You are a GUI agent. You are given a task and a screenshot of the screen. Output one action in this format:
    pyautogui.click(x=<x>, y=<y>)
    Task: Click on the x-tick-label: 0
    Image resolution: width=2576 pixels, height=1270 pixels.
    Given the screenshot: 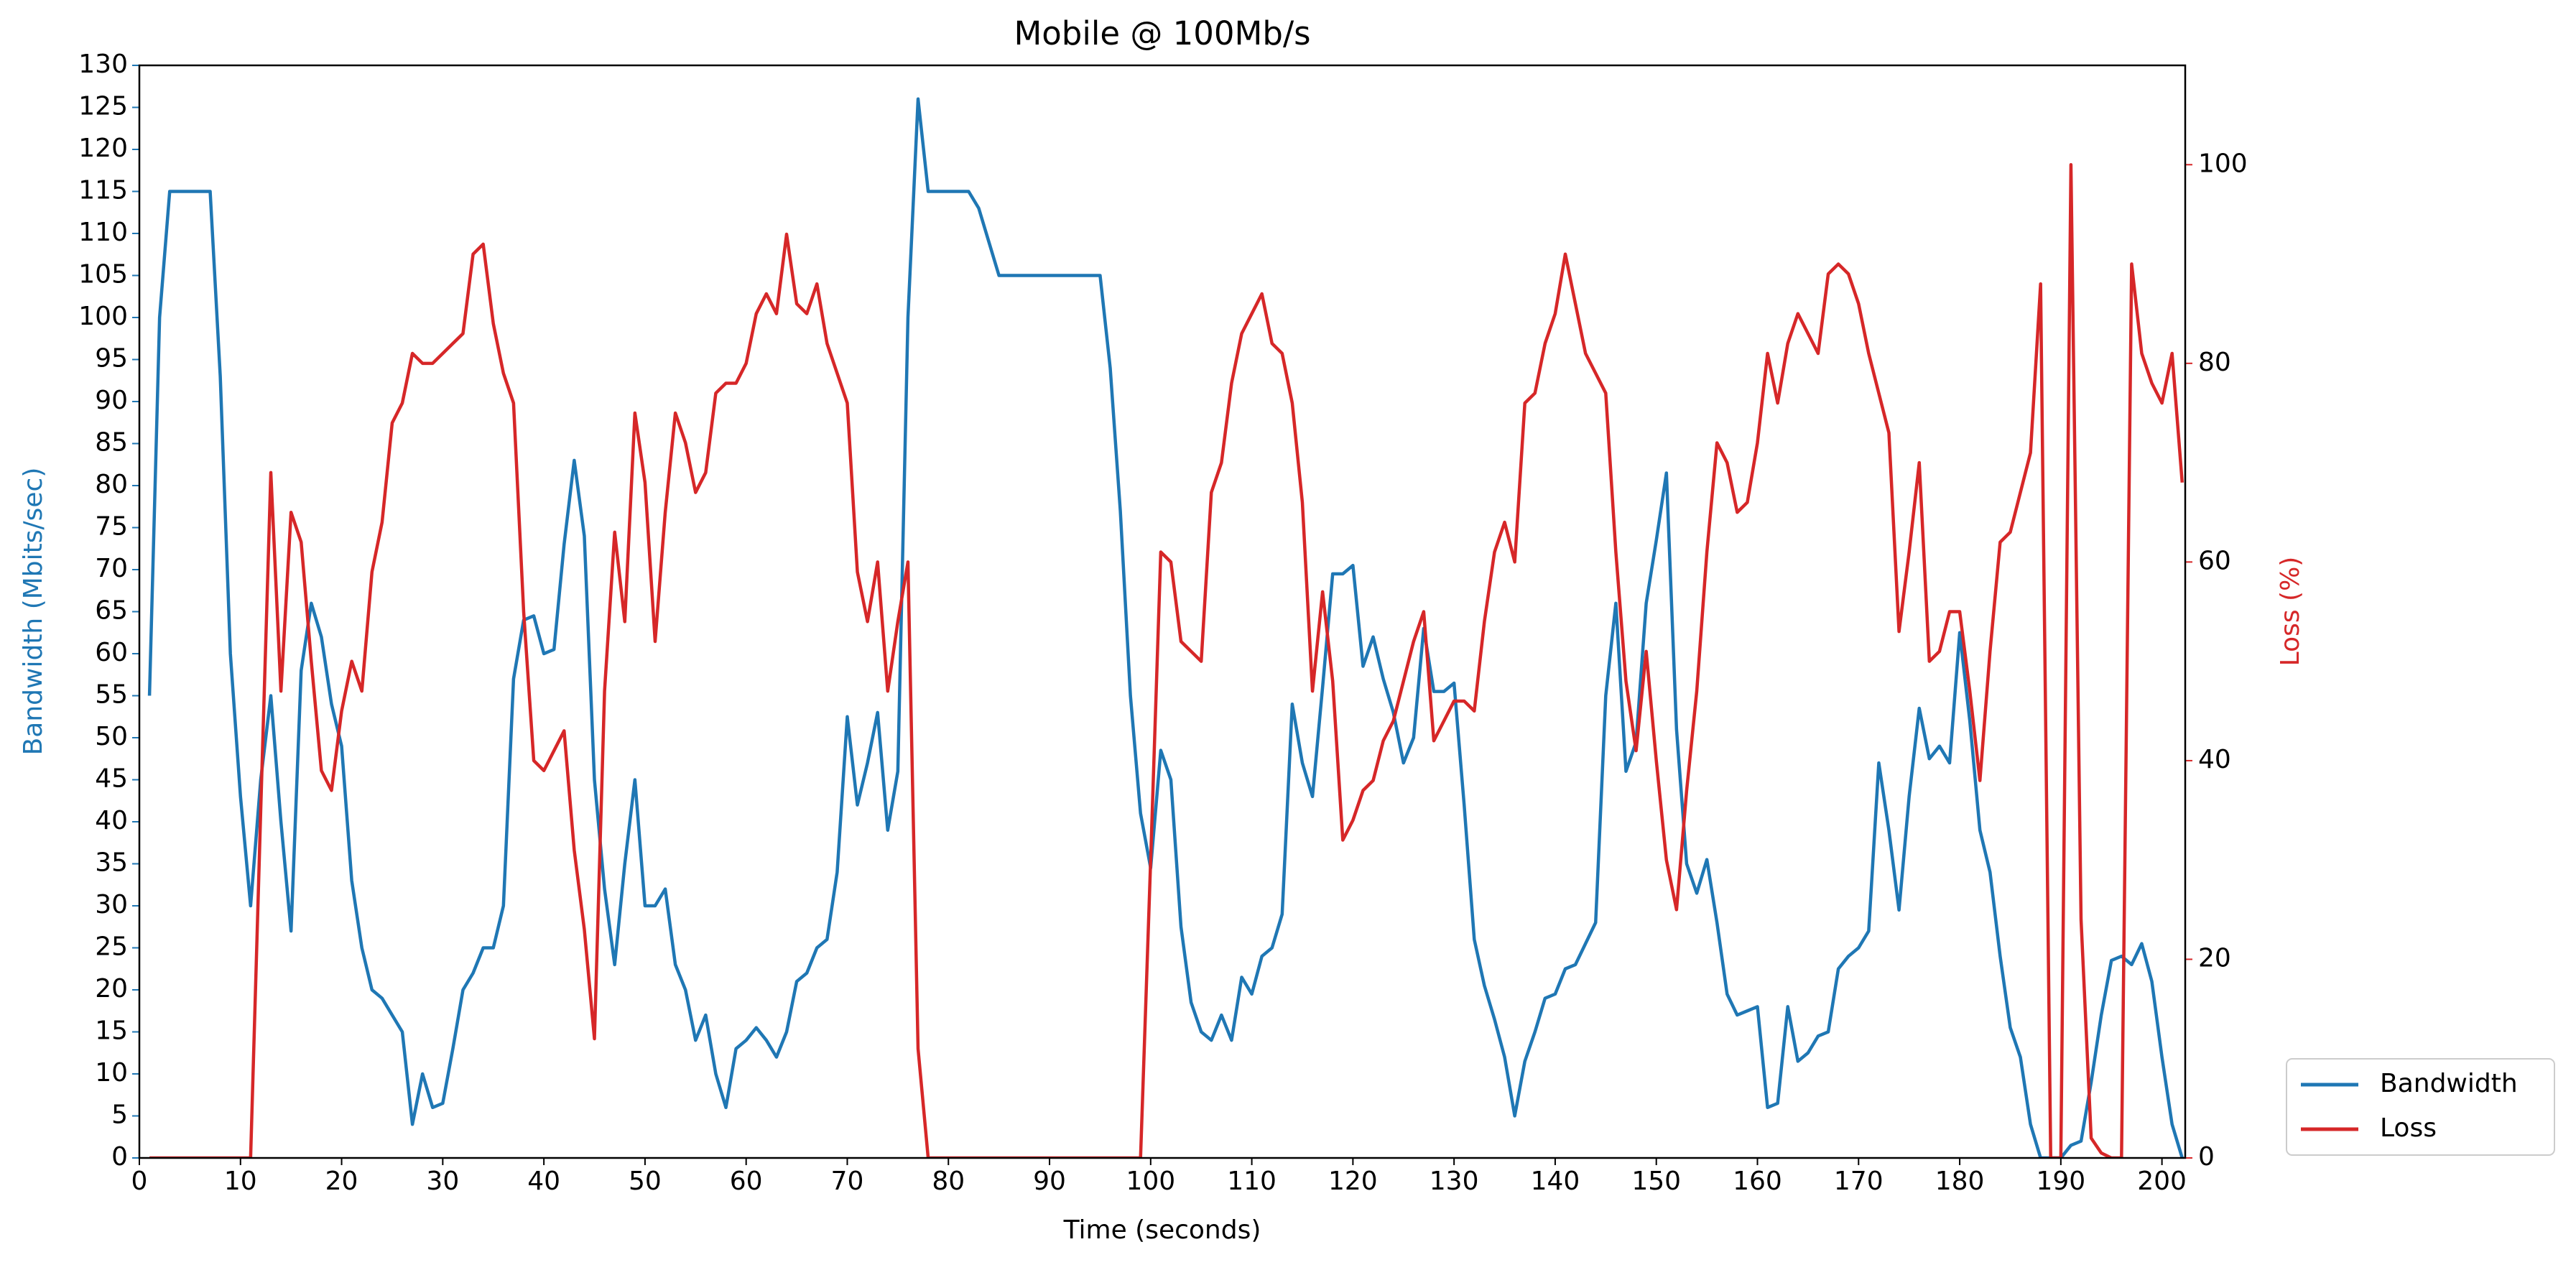 What is the action you would take?
    pyautogui.click(x=139, y=1181)
    